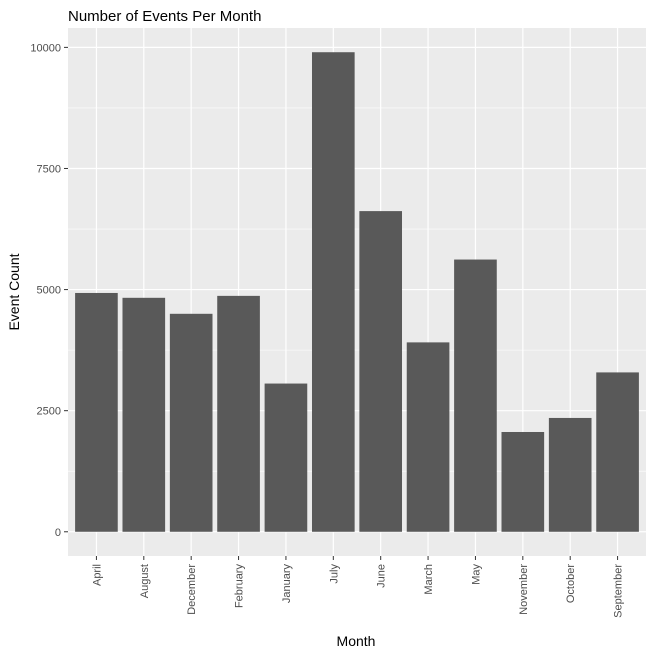 The height and width of the screenshot is (653, 653). I want to click on bar-october, so click(570, 474).